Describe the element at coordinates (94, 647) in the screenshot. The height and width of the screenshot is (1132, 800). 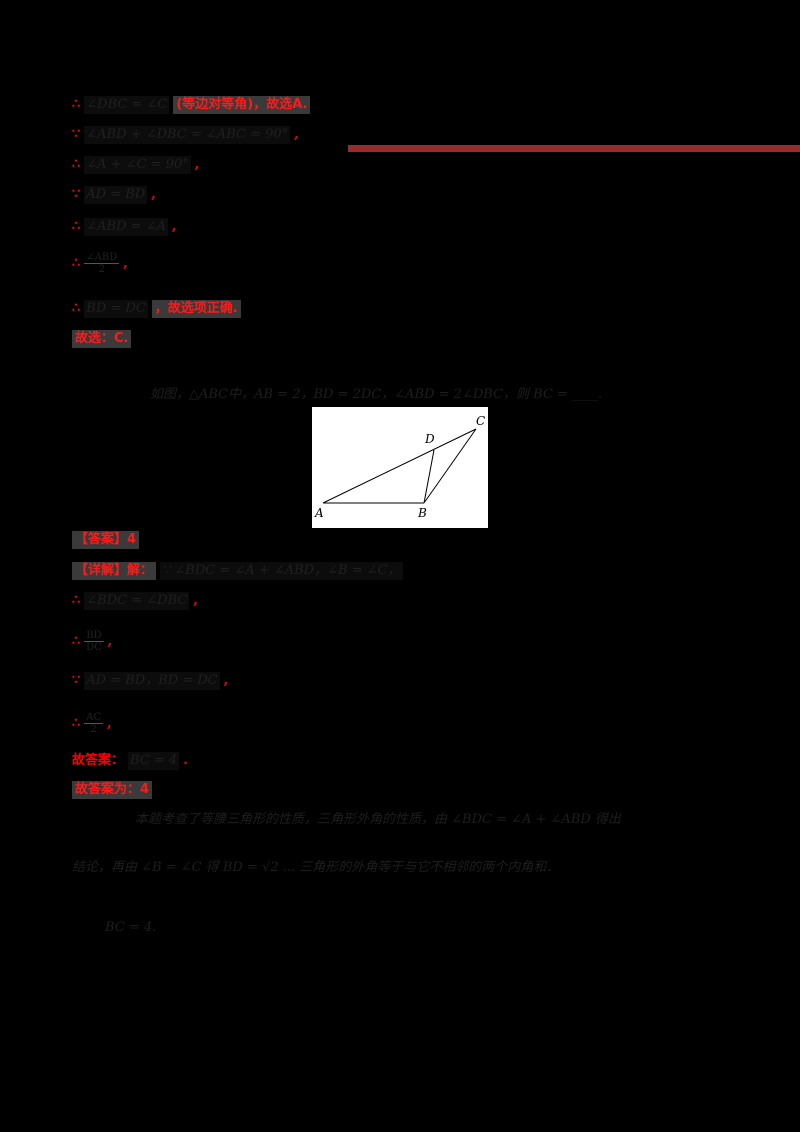
I see `fraction-denominator: DC` at that location.